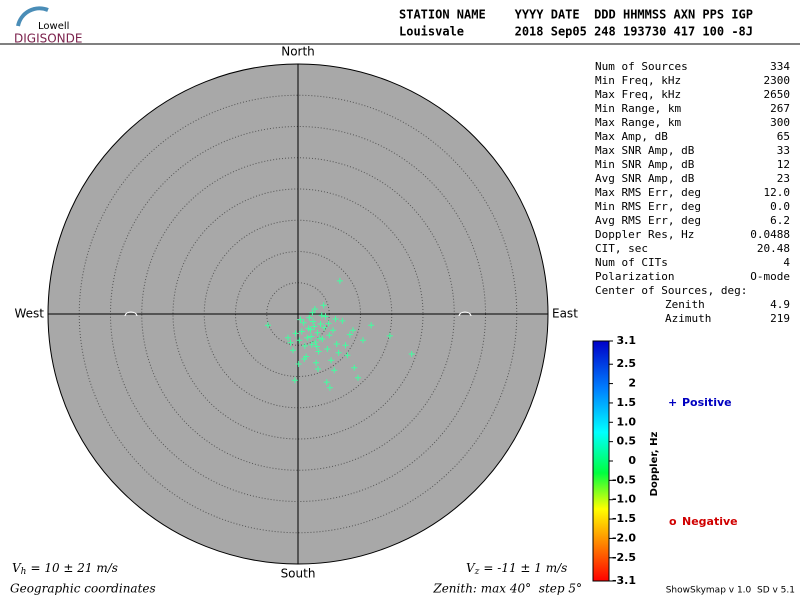 This screenshot has width=800, height=604. Describe the element at coordinates (783, 136) in the screenshot. I see `stat-value: 65` at that location.